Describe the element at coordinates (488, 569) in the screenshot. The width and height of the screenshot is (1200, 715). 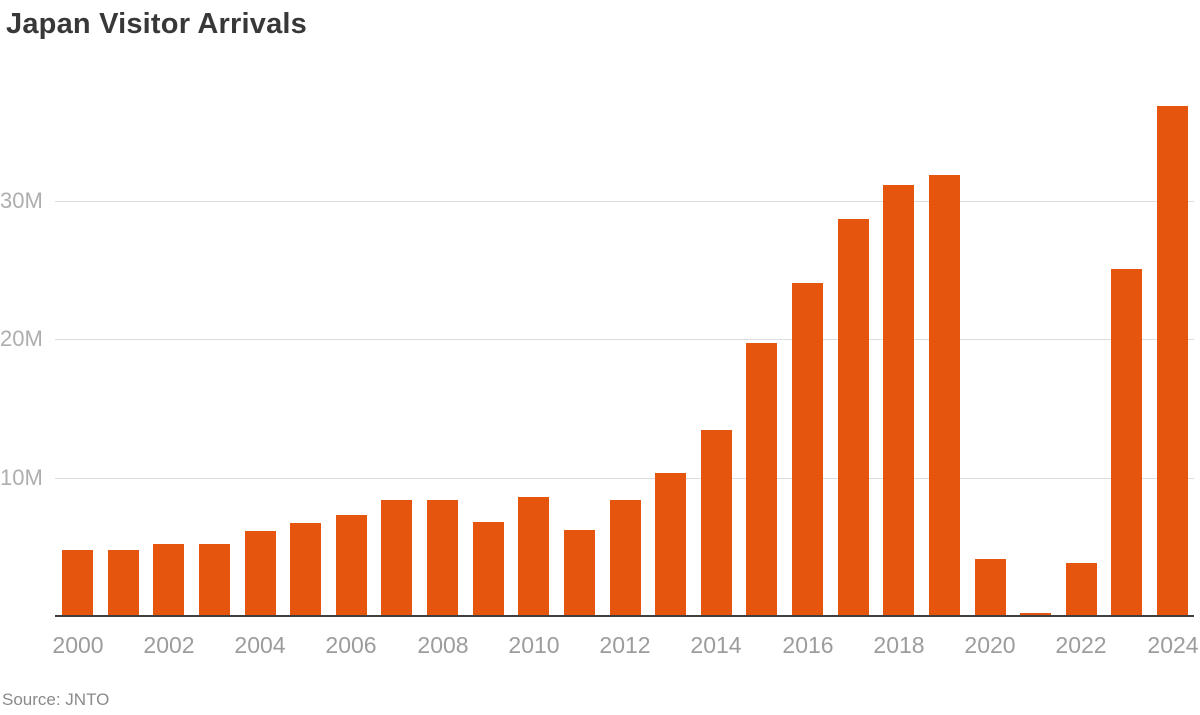
I see `bar-2009` at that location.